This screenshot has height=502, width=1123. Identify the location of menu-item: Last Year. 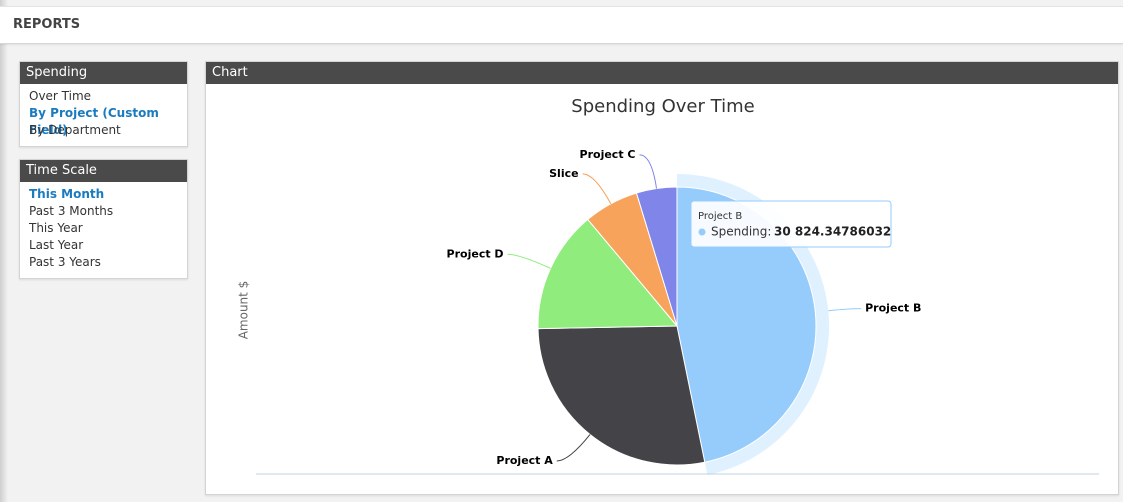
(56, 245).